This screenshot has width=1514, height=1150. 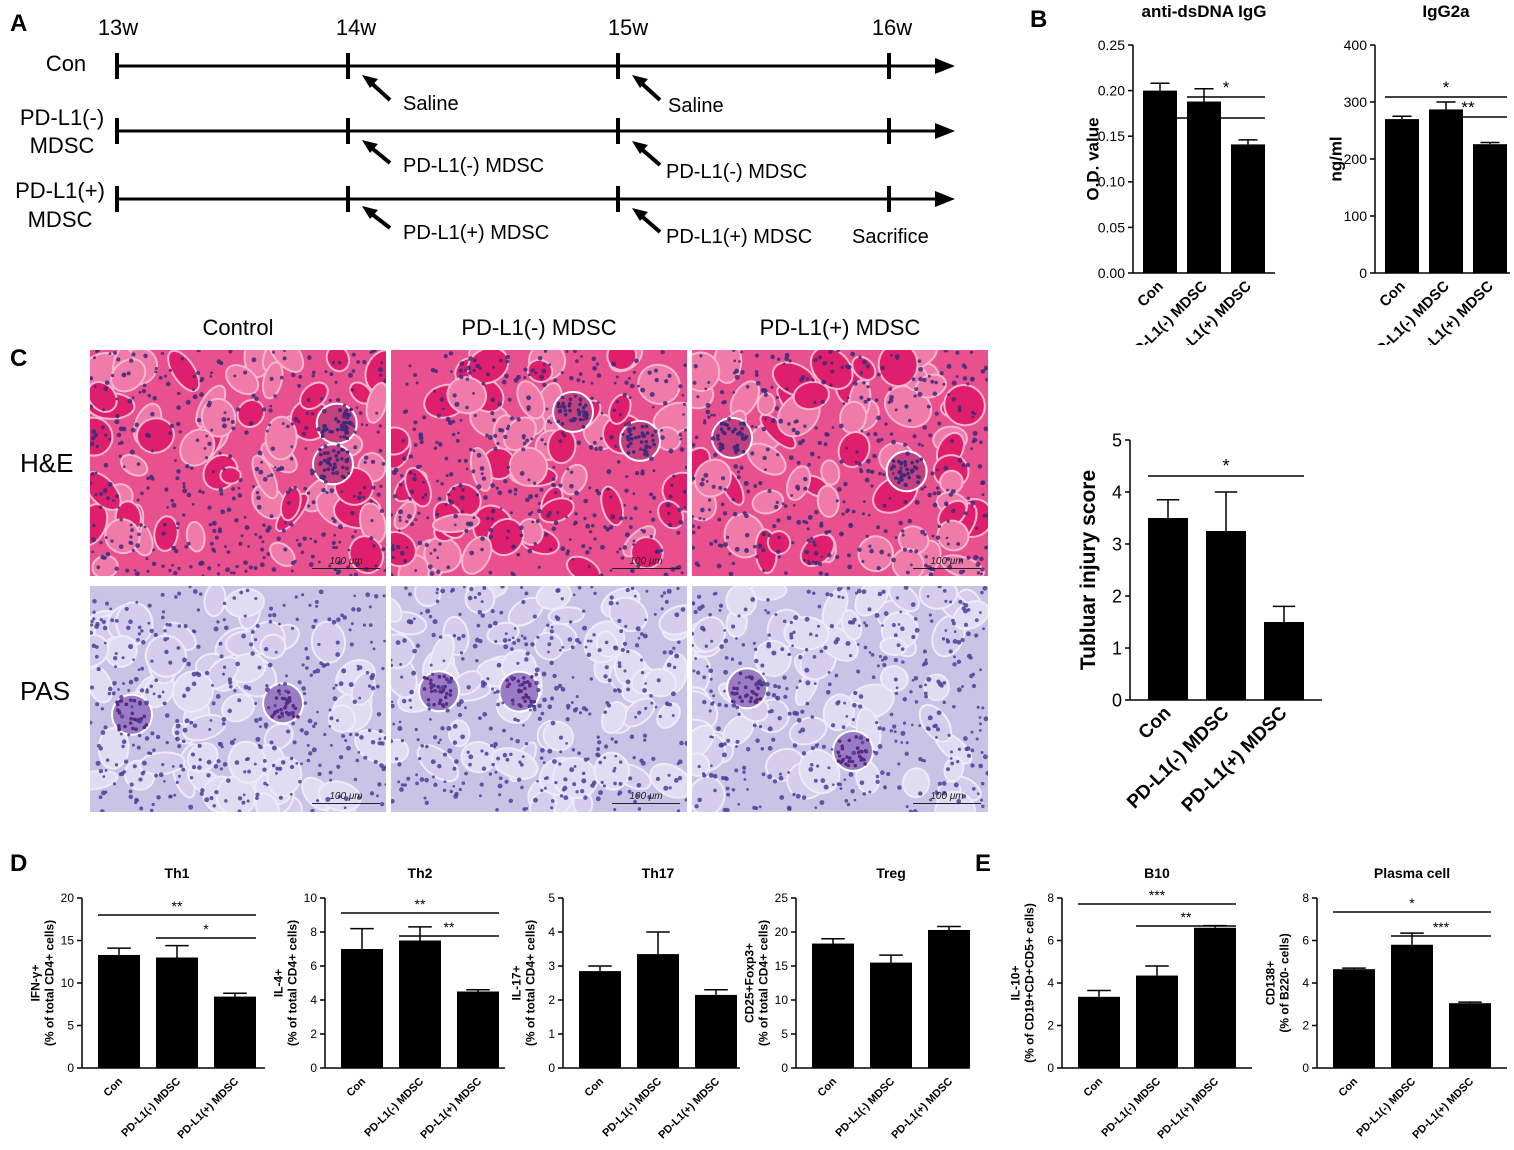 What do you see at coordinates (865, 1108) in the screenshot?
I see `category-label: PD-L1(-) MDSC` at bounding box center [865, 1108].